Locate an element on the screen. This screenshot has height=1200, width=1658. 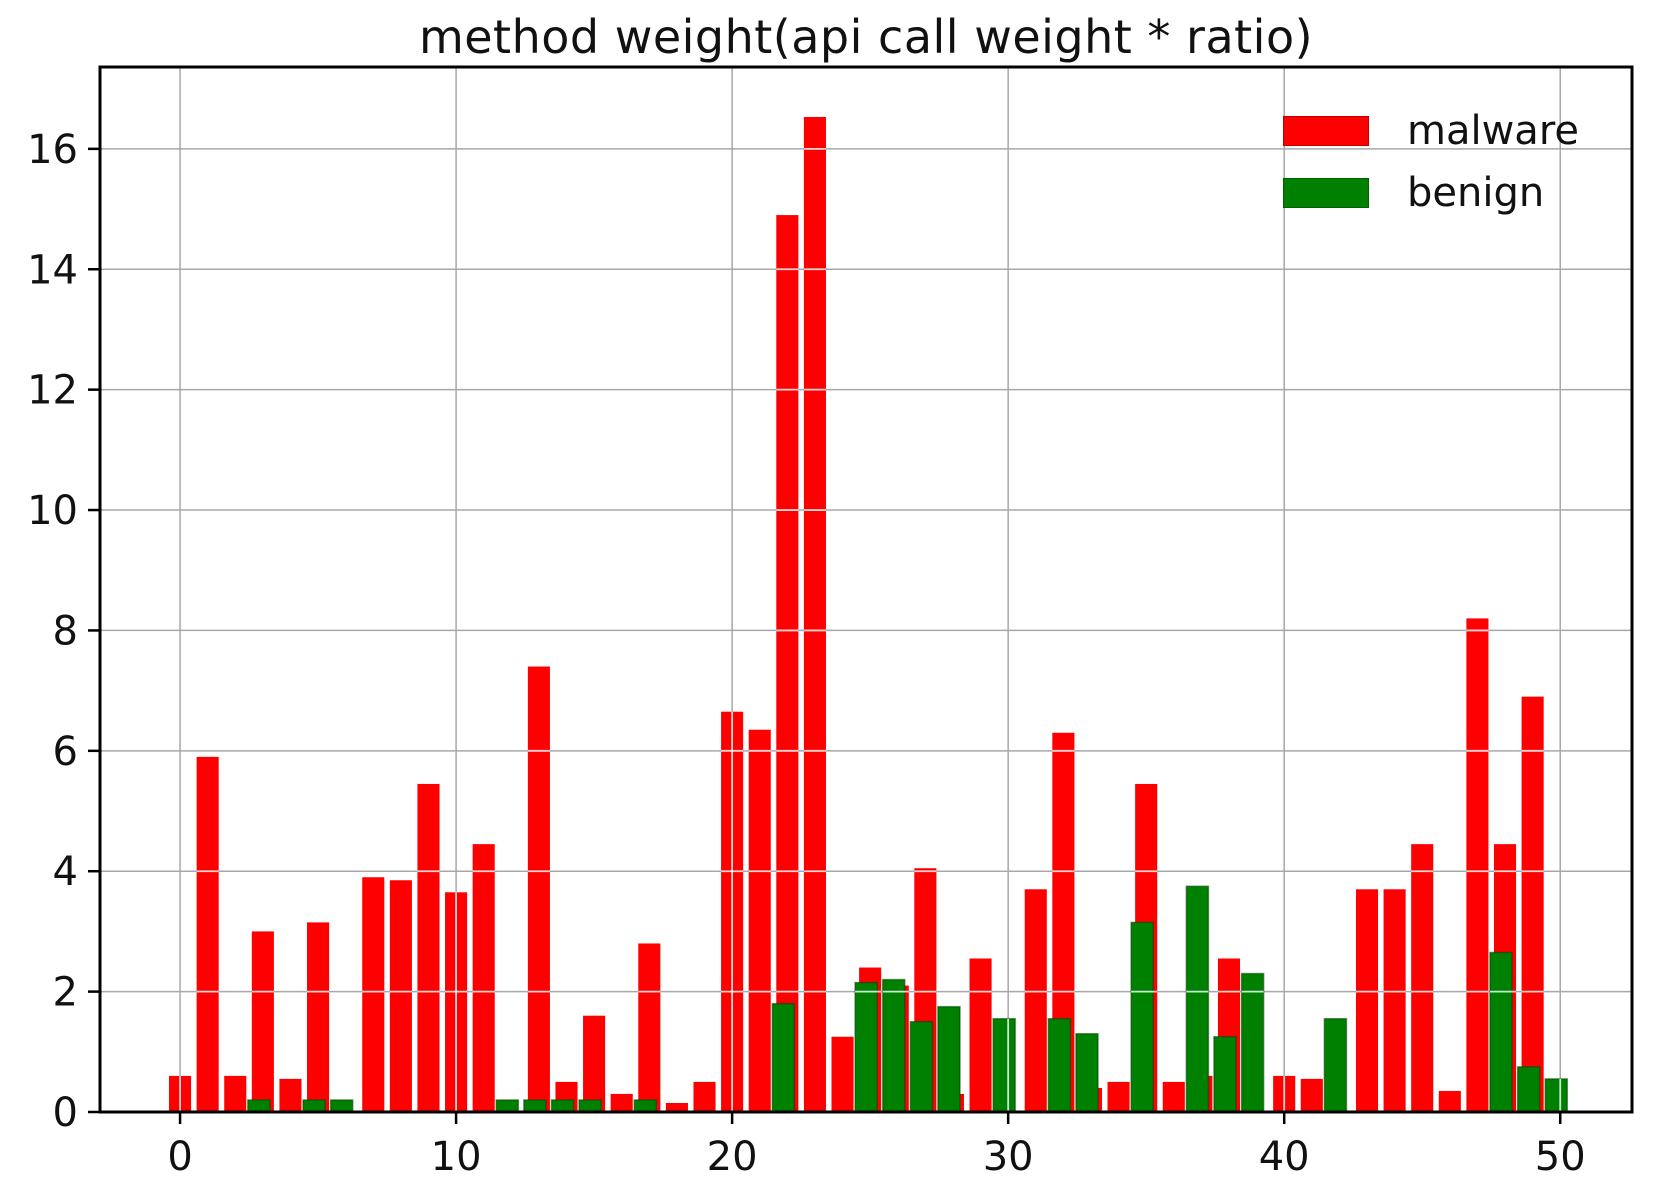
legend-item-malware: malware is located at coordinates (1431, 131).